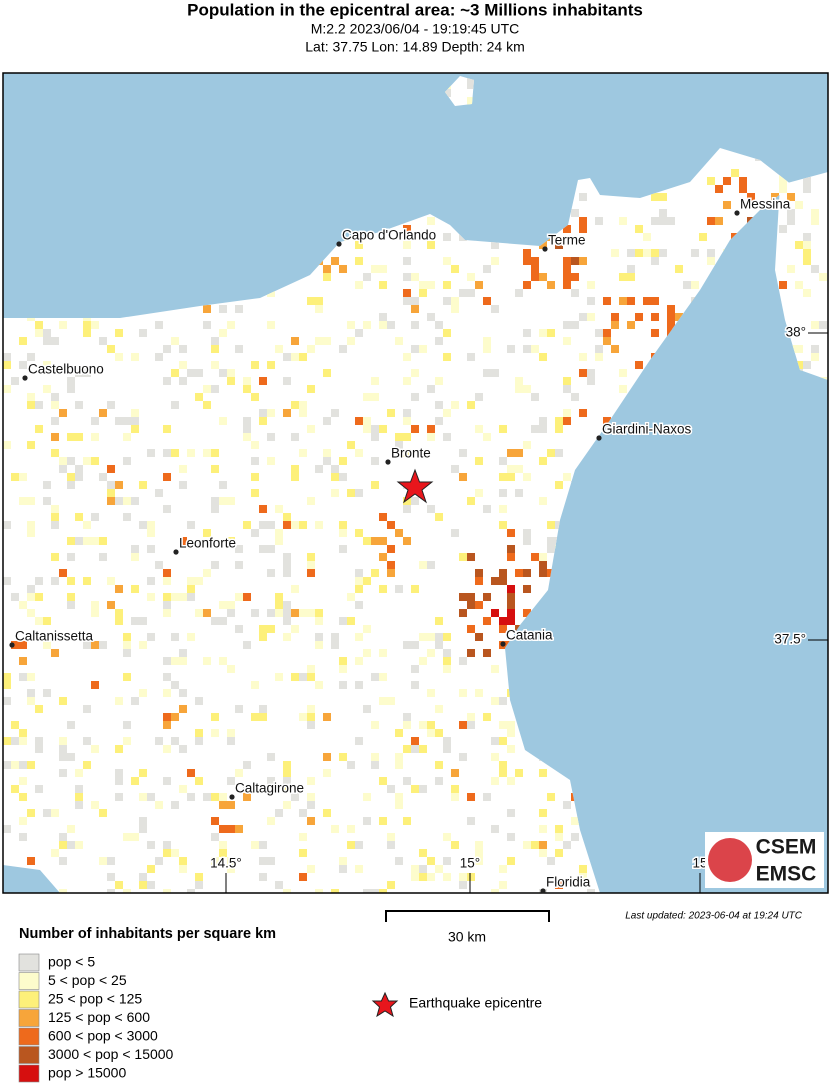  Describe the element at coordinates (599, 438) in the screenshot. I see `city-dot` at that location.